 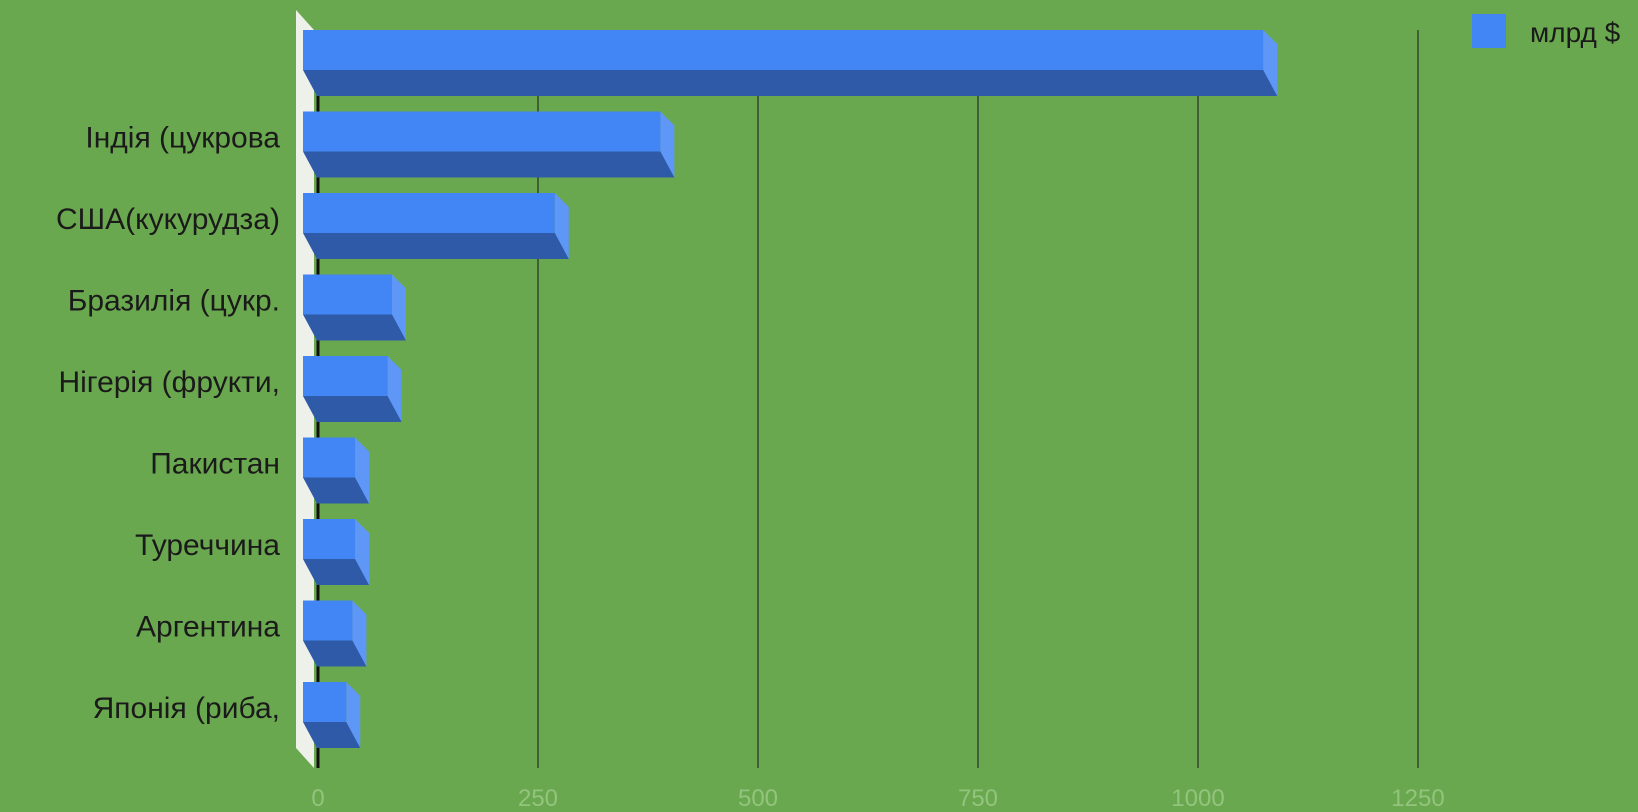 What do you see at coordinates (174, 301) in the screenshot?
I see `category-label: Бразилія (цукр.` at bounding box center [174, 301].